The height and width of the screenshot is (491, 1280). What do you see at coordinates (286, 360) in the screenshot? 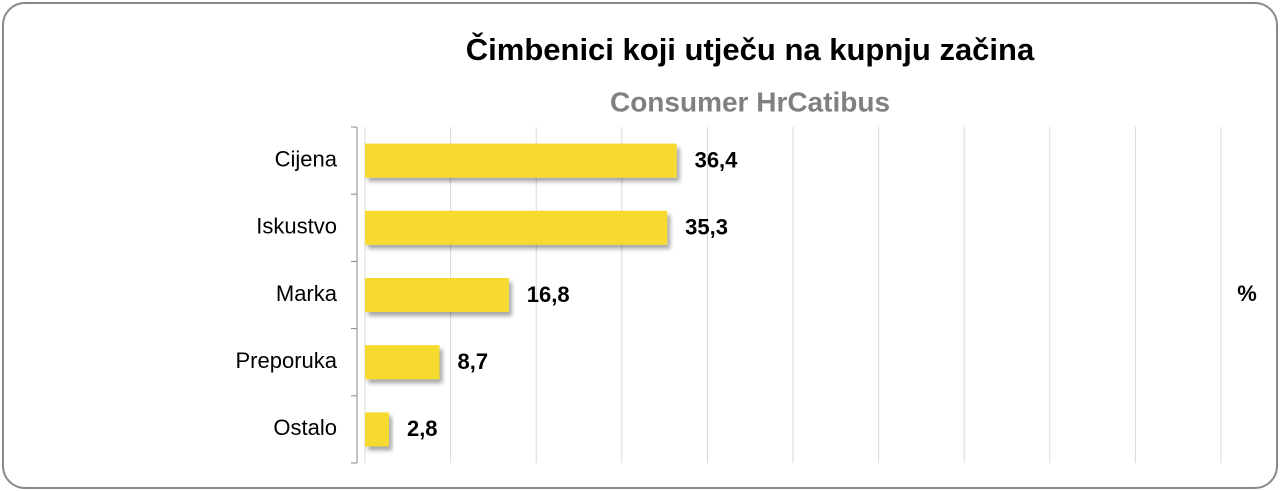
I see `y-tick-label: Preporuka` at bounding box center [286, 360].